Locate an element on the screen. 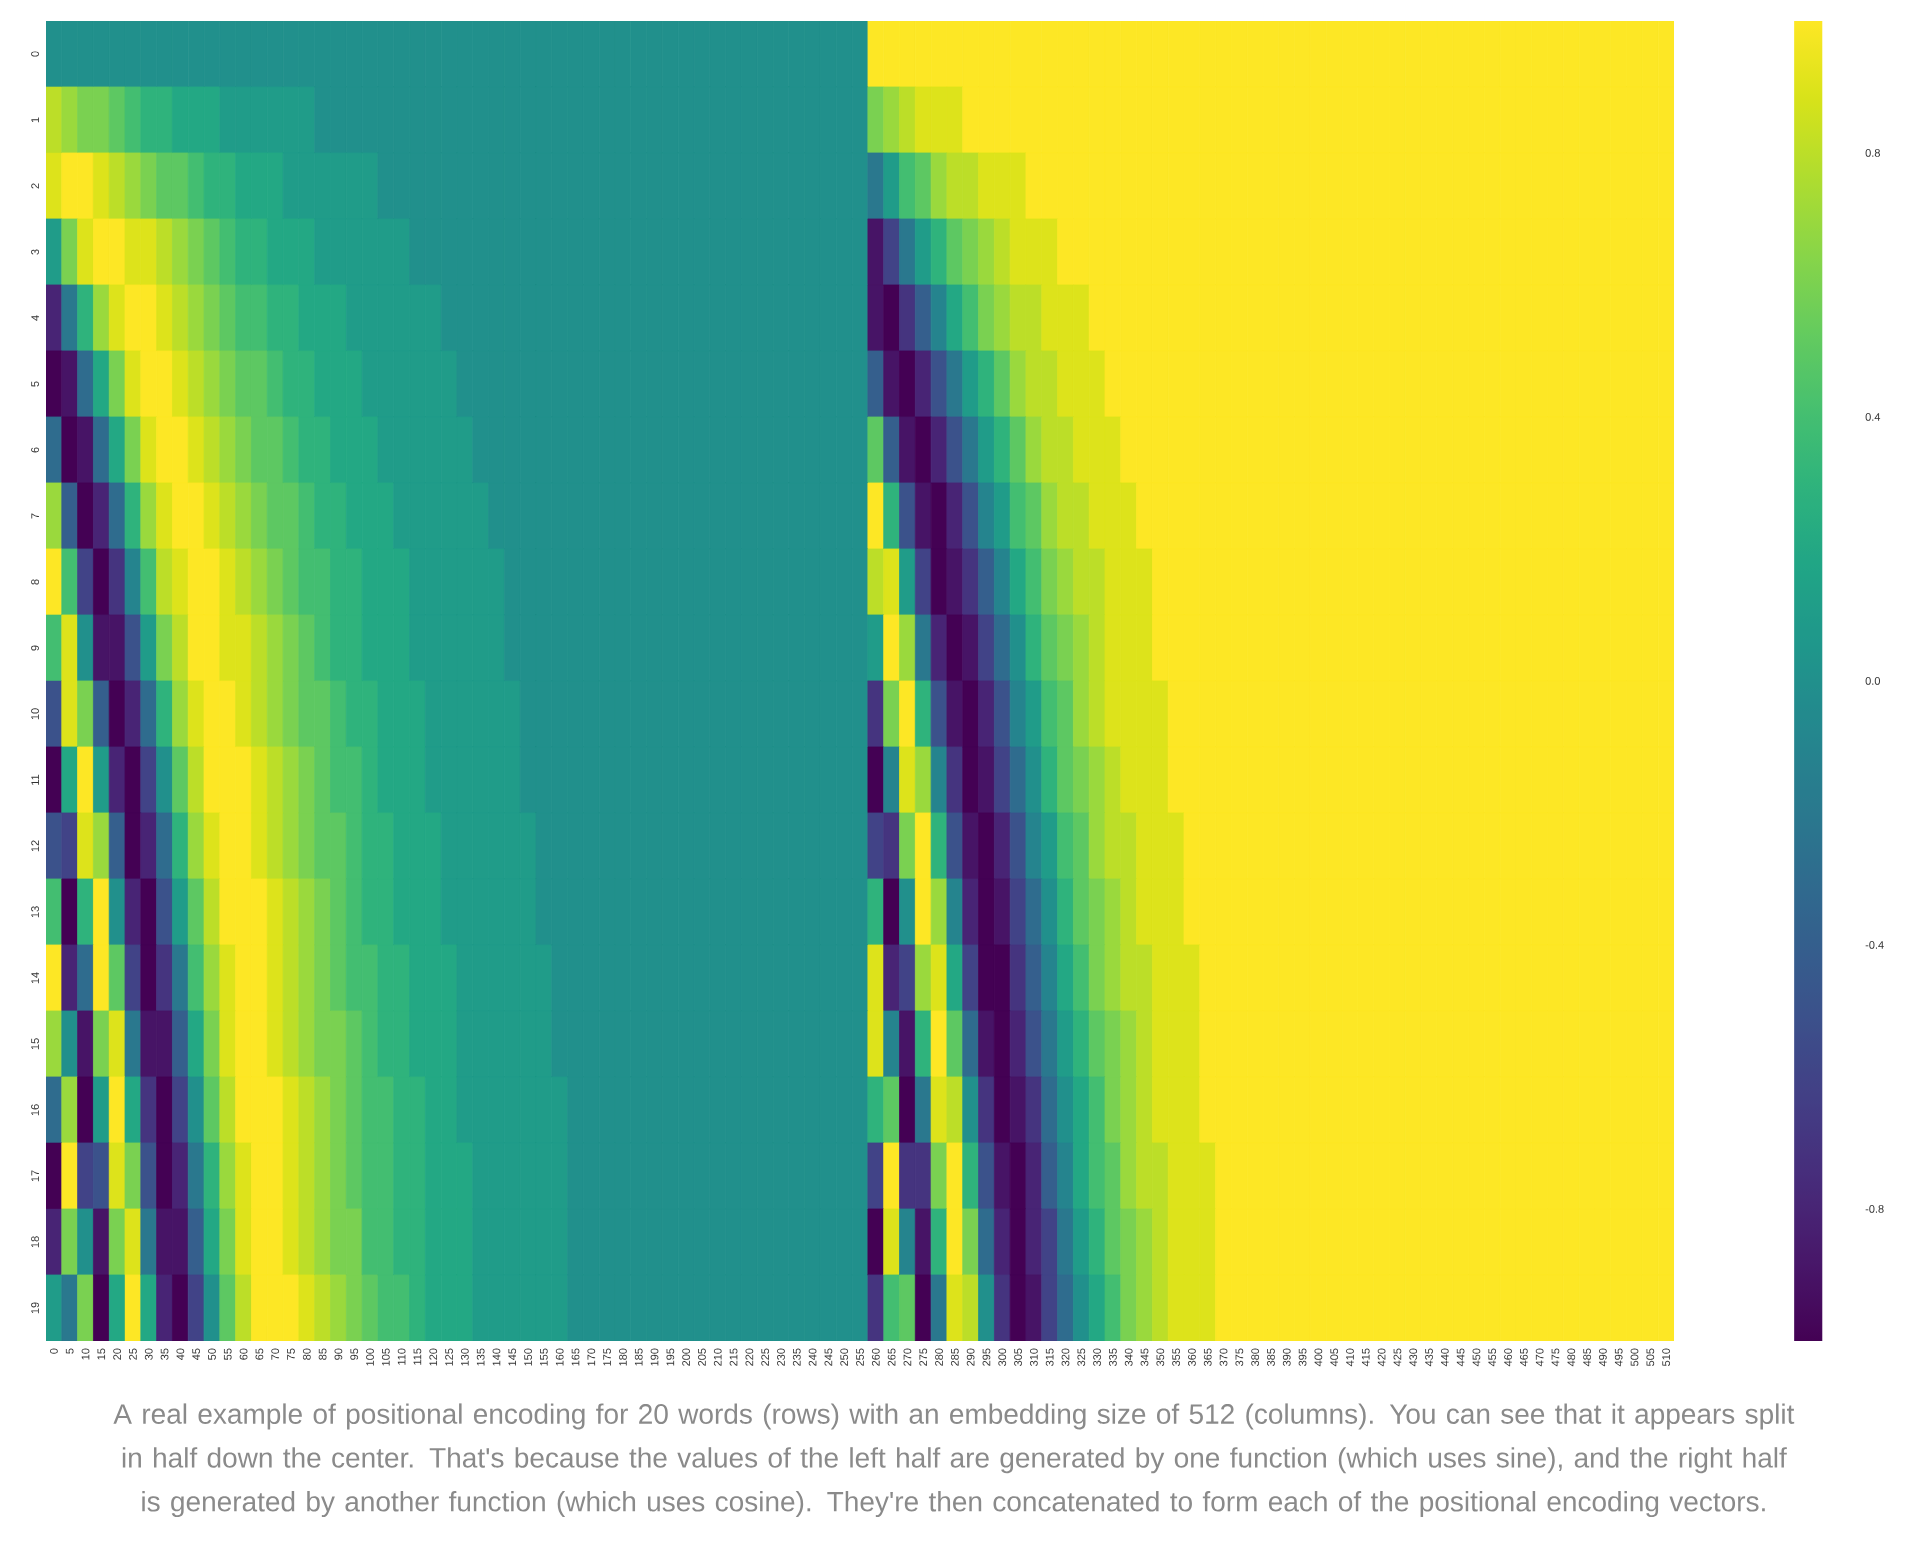 The image size is (1908, 1561). x-tick-label: 25 is located at coordinates (133, 1354).